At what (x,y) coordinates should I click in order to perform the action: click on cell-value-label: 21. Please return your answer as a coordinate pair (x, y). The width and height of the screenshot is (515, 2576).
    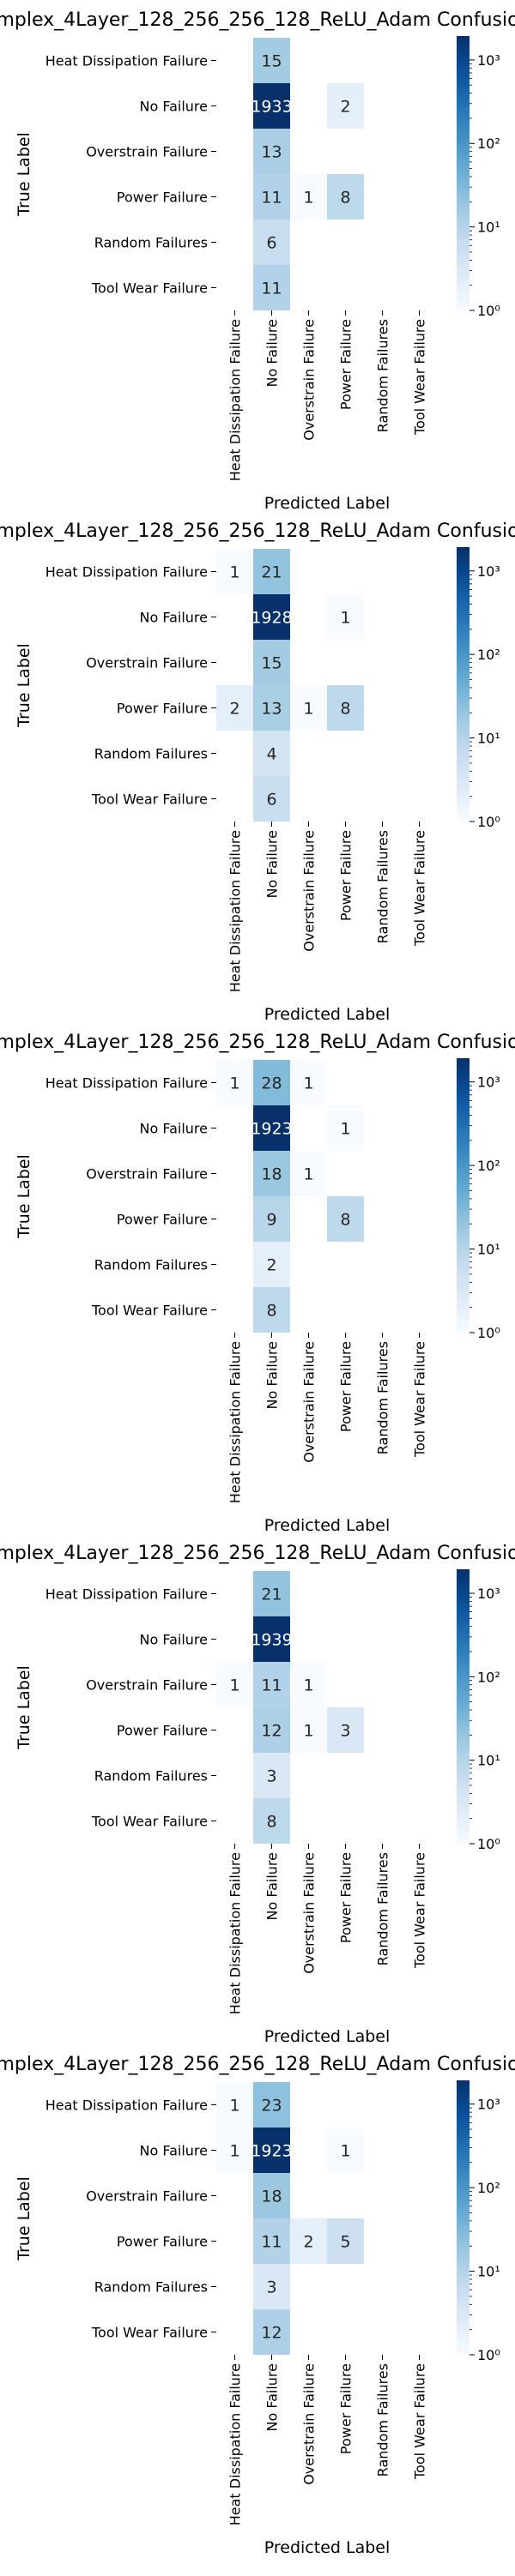
    Looking at the image, I should click on (271, 572).